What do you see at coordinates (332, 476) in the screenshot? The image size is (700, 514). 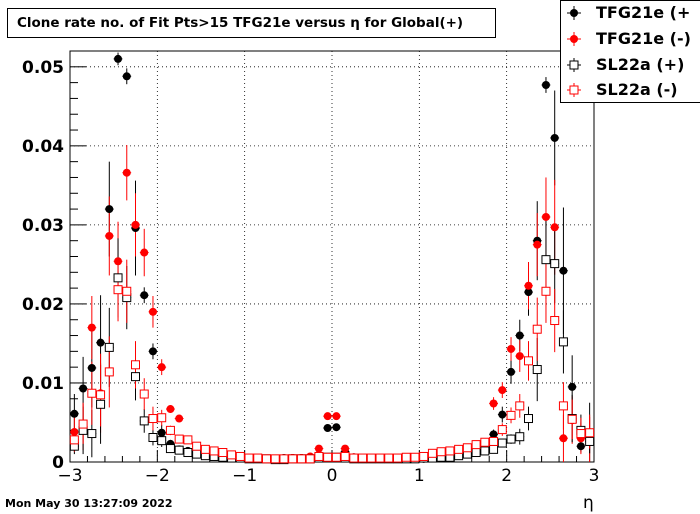 I see `x-tick-label: 0` at bounding box center [332, 476].